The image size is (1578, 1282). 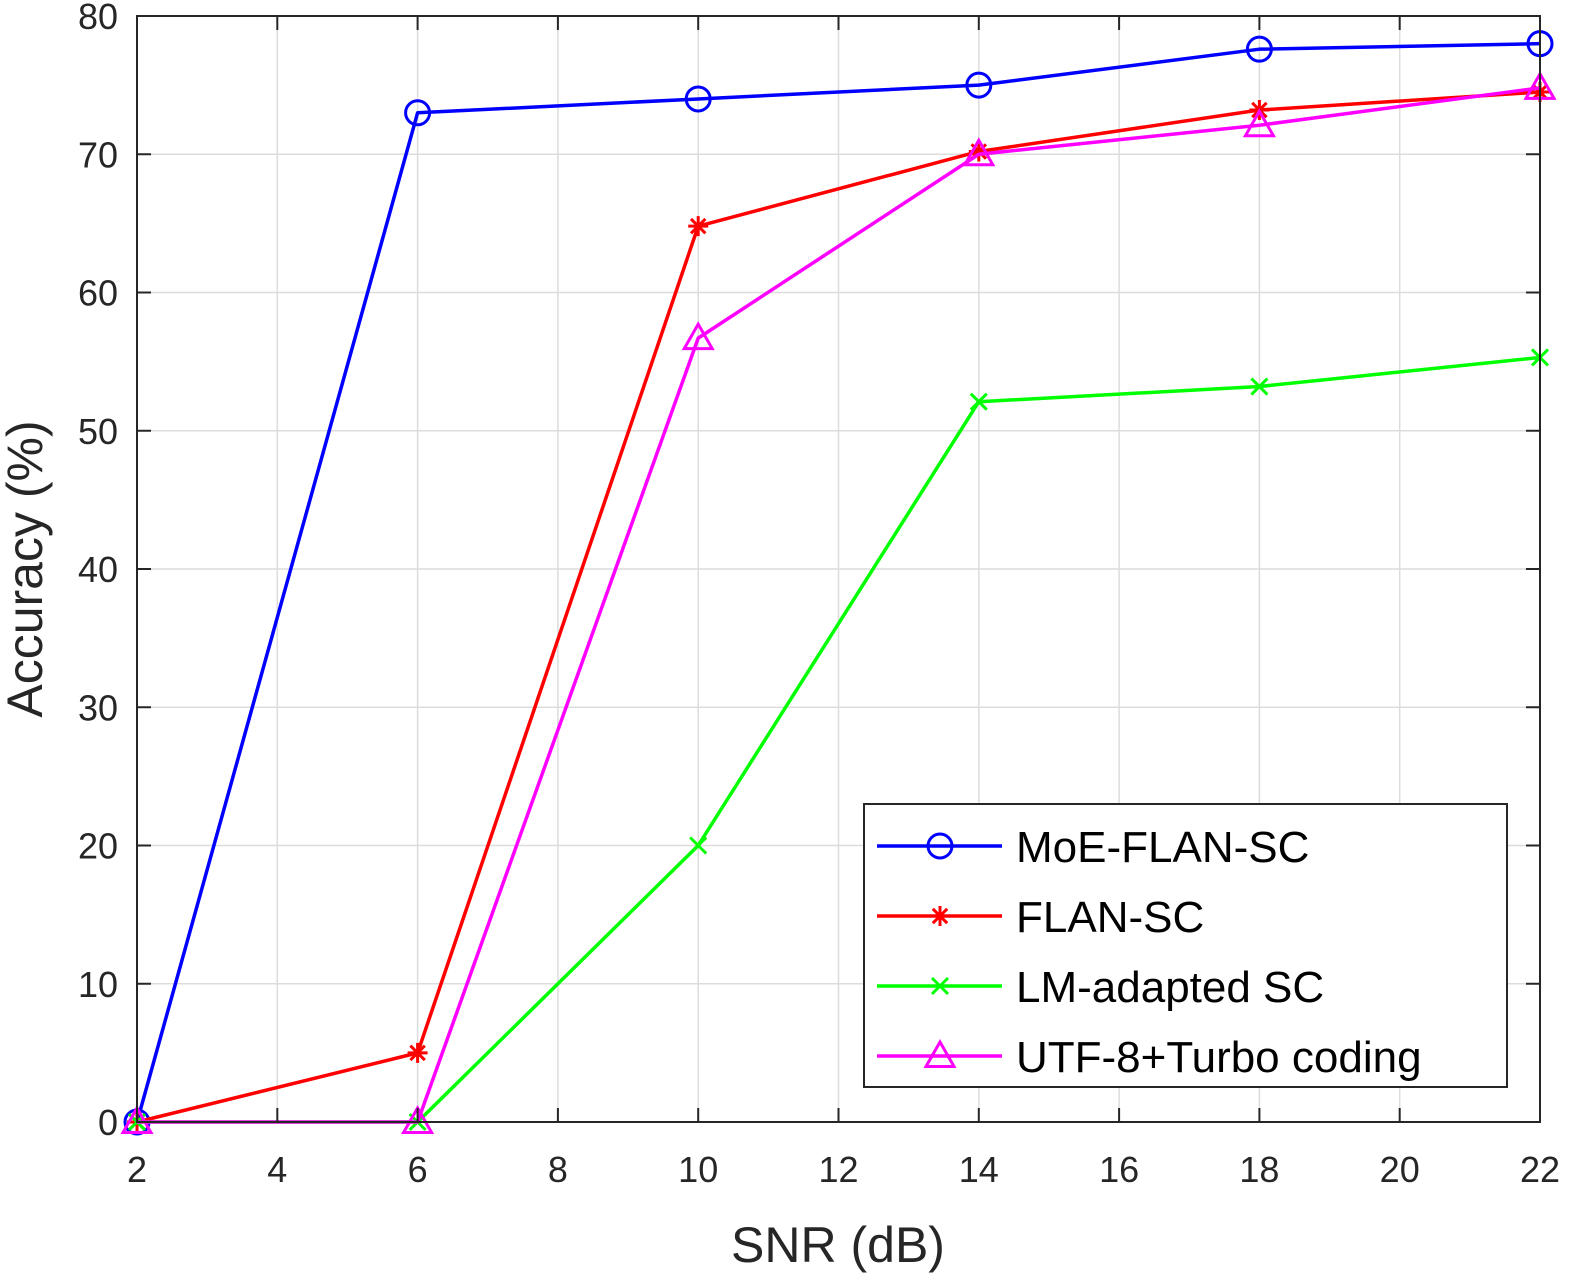 I want to click on y-tick-label: 40, so click(x=98, y=569).